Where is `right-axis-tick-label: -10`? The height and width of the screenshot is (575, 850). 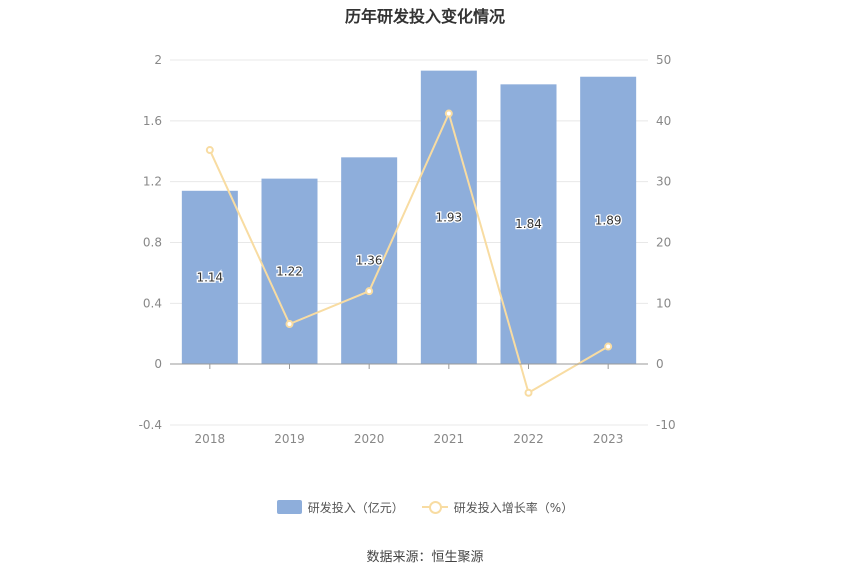
right-axis-tick-label: -10 is located at coordinates (666, 425).